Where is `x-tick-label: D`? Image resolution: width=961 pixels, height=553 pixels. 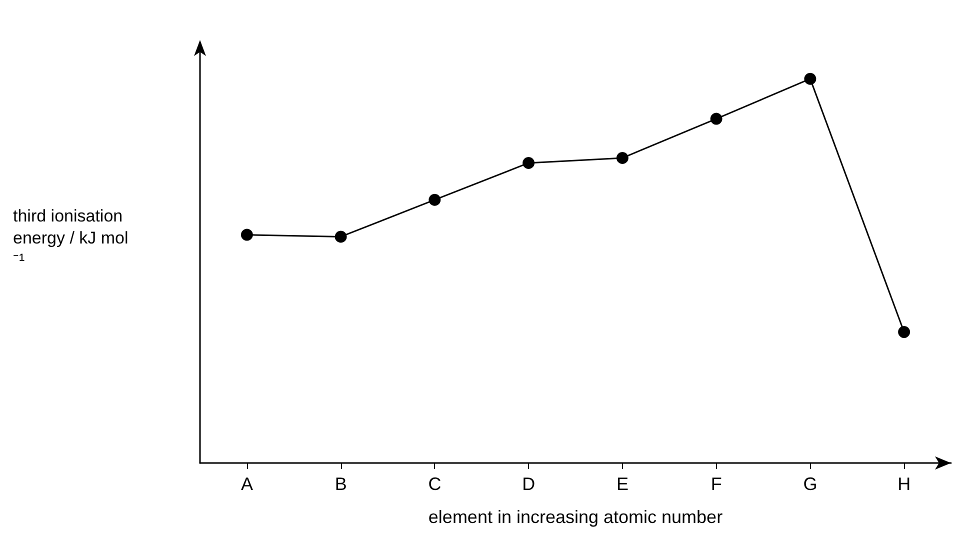 x-tick-label: D is located at coordinates (529, 484).